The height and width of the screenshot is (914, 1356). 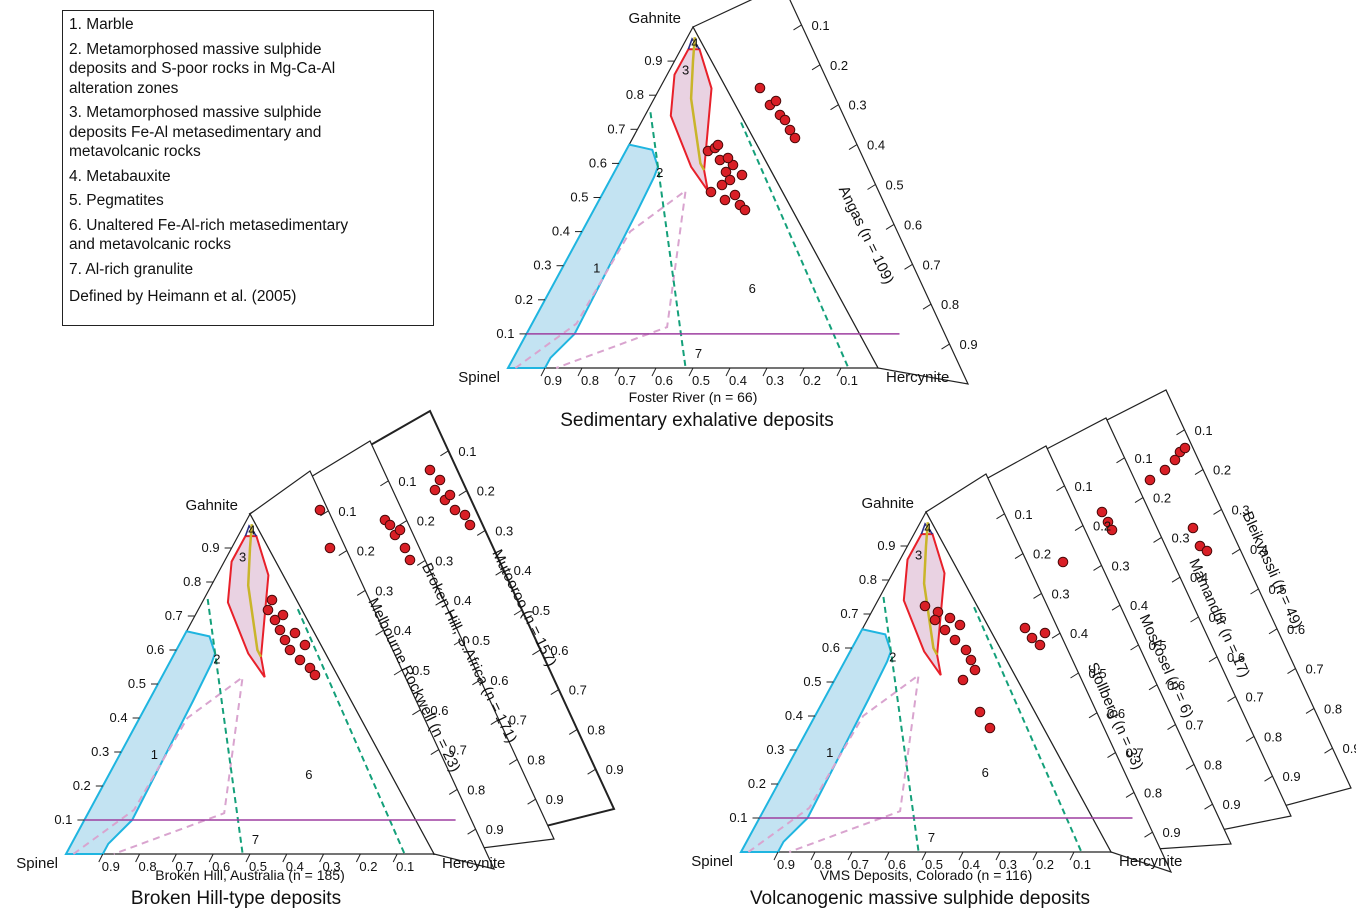 I want to click on bottom-tick-label: 0.1, so click(x=405, y=866).